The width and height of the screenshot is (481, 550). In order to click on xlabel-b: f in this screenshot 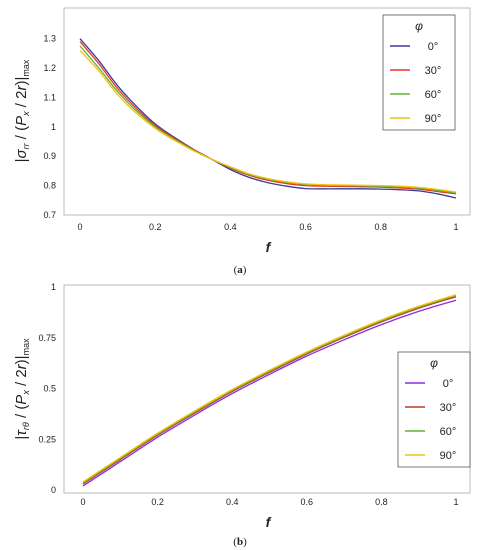, I will do `click(269, 522)`.